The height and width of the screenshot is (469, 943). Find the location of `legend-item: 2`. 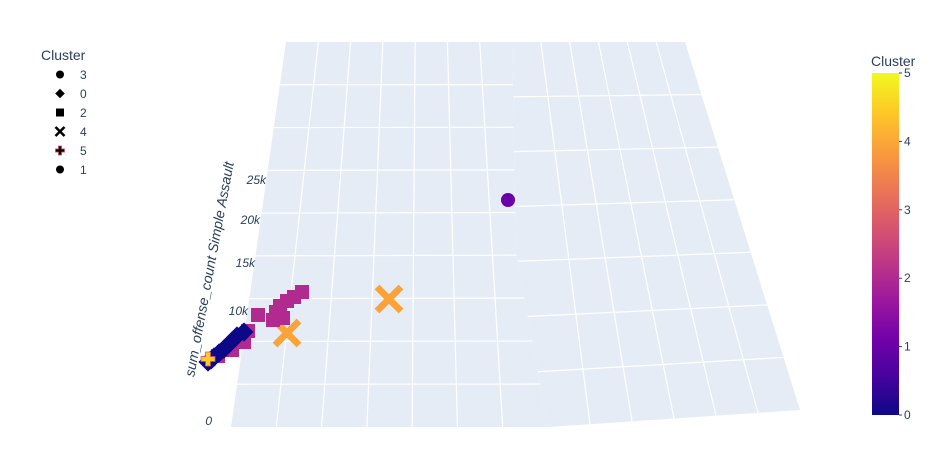

legend-item: 2 is located at coordinates (71, 113).